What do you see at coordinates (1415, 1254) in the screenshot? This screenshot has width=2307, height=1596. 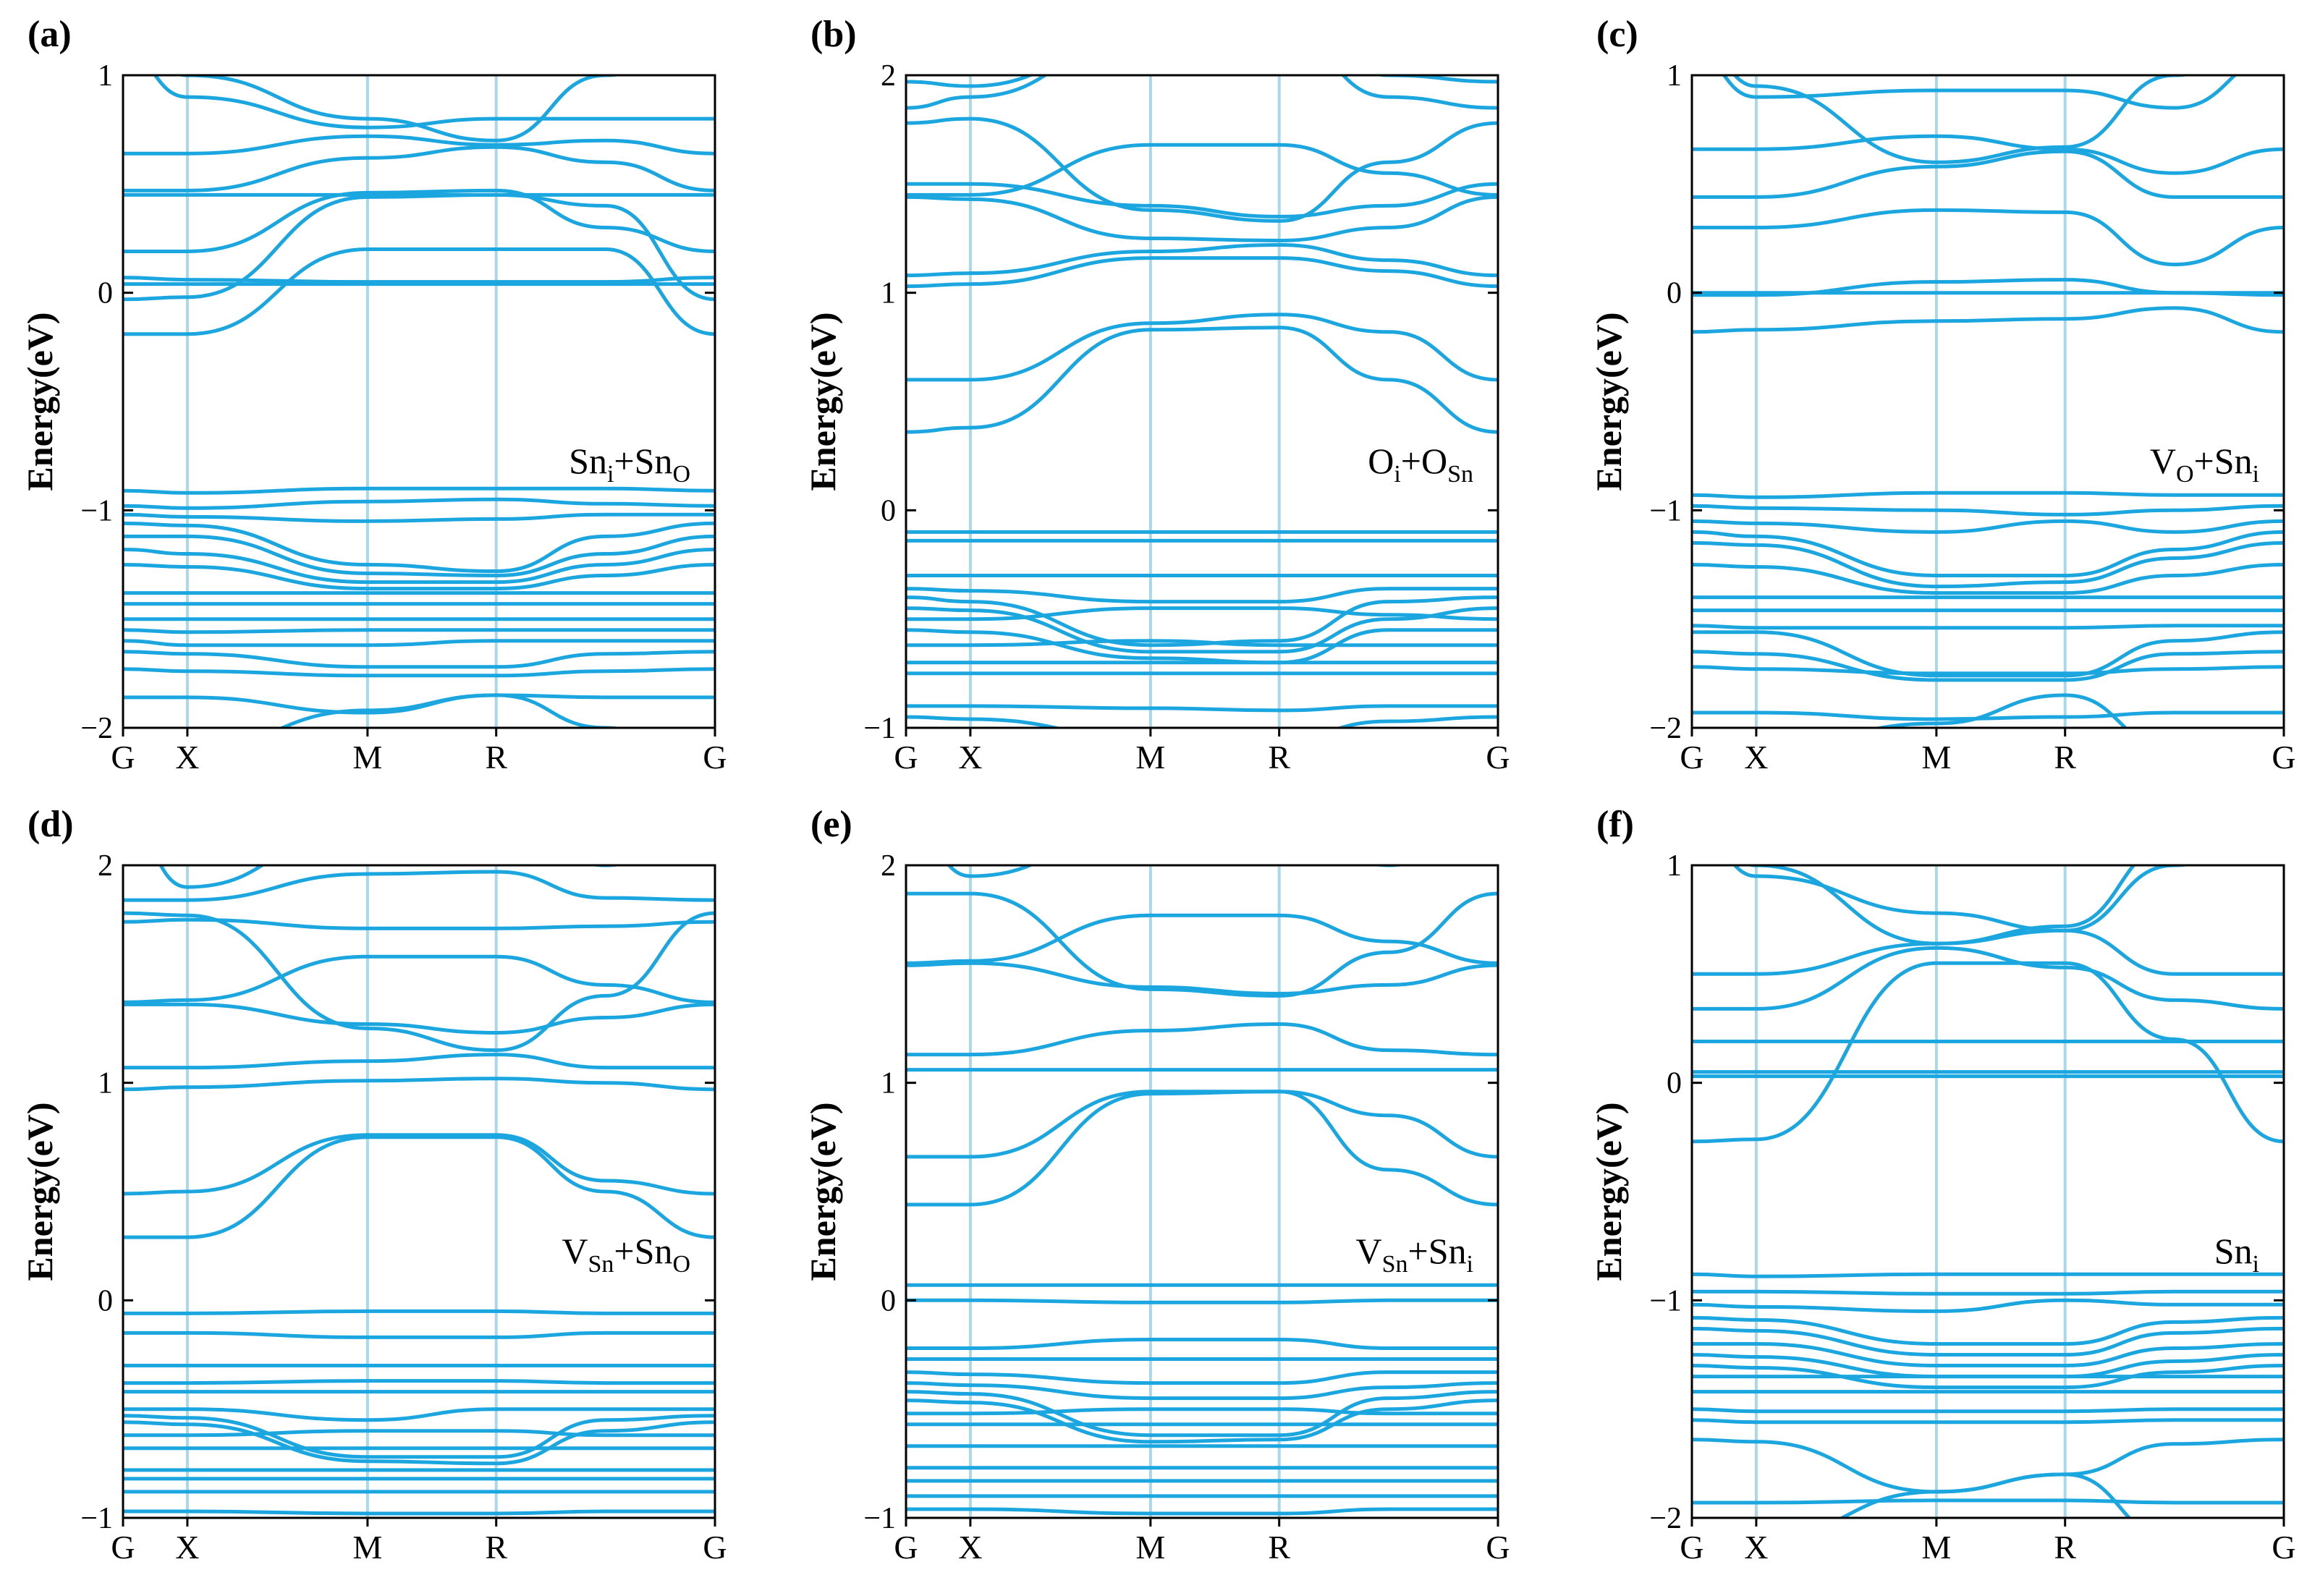 I see `defect-annotation: VSn+Sni` at bounding box center [1415, 1254].